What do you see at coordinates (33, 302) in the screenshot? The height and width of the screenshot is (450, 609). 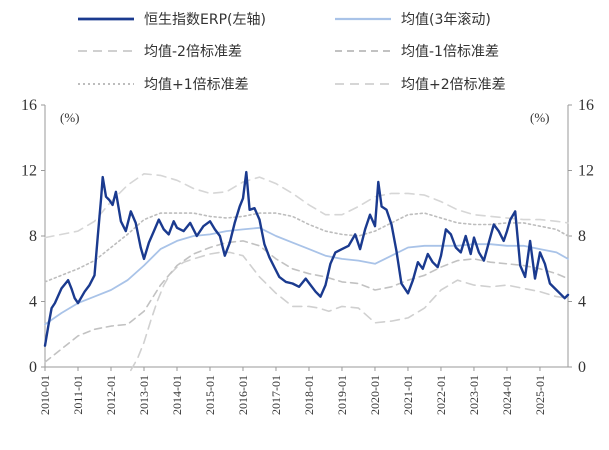 I see `y-tick-label-left: 4` at bounding box center [33, 302].